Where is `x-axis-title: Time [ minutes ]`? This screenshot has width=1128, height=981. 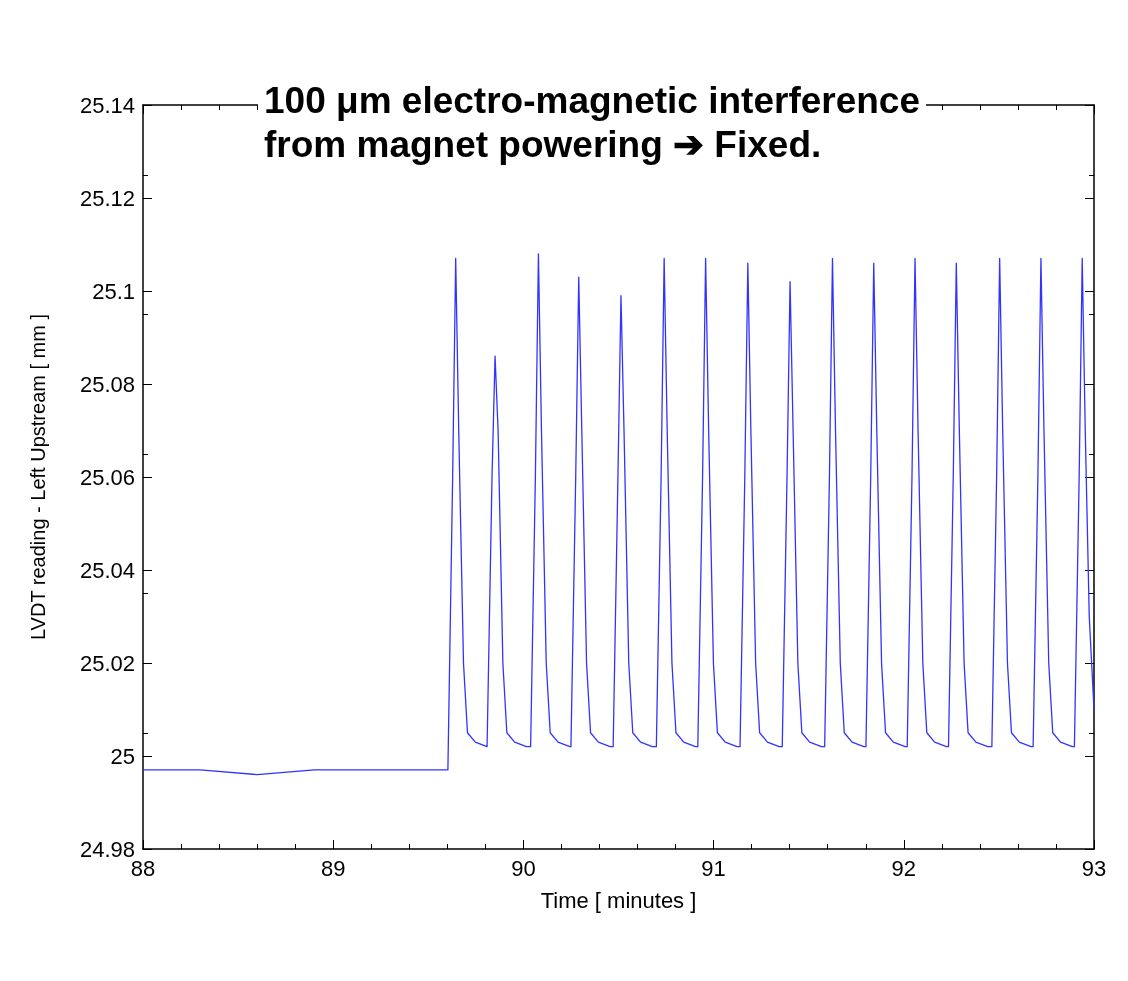 x-axis-title: Time [ minutes ] is located at coordinates (618, 900).